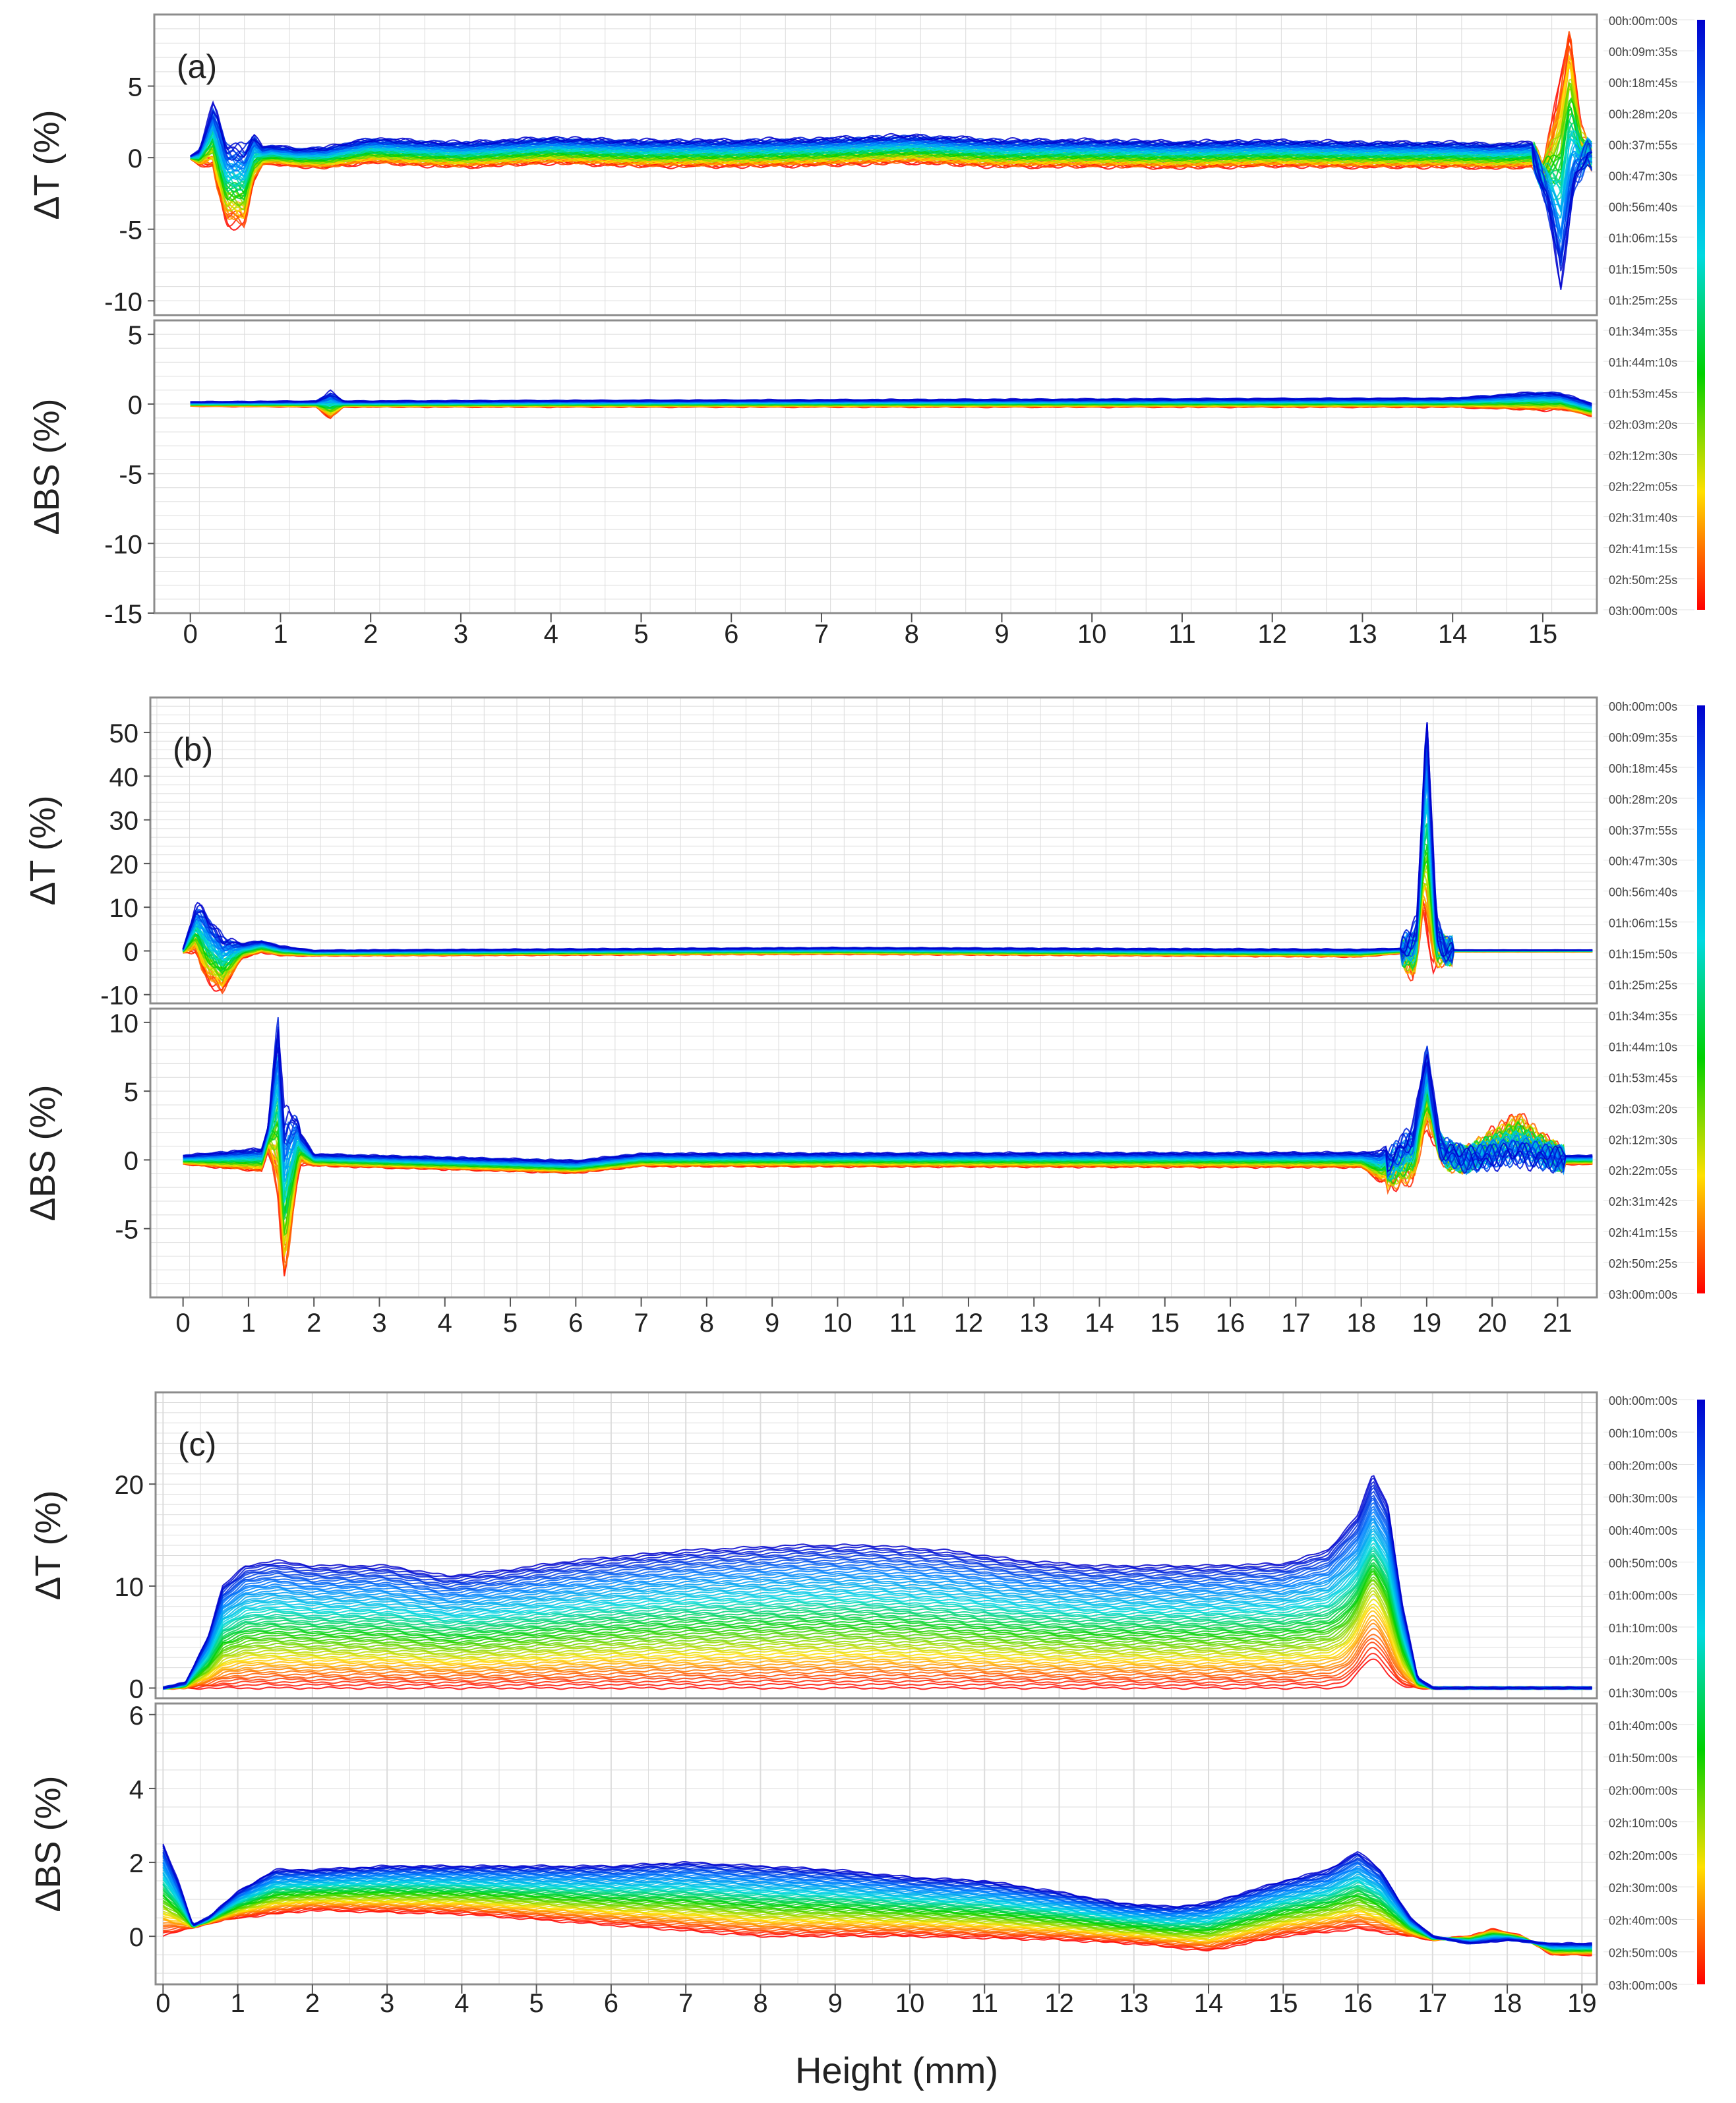 The width and height of the screenshot is (1736, 2103). What do you see at coordinates (124, 821) in the screenshot?
I see `y-tick-label: 30` at bounding box center [124, 821].